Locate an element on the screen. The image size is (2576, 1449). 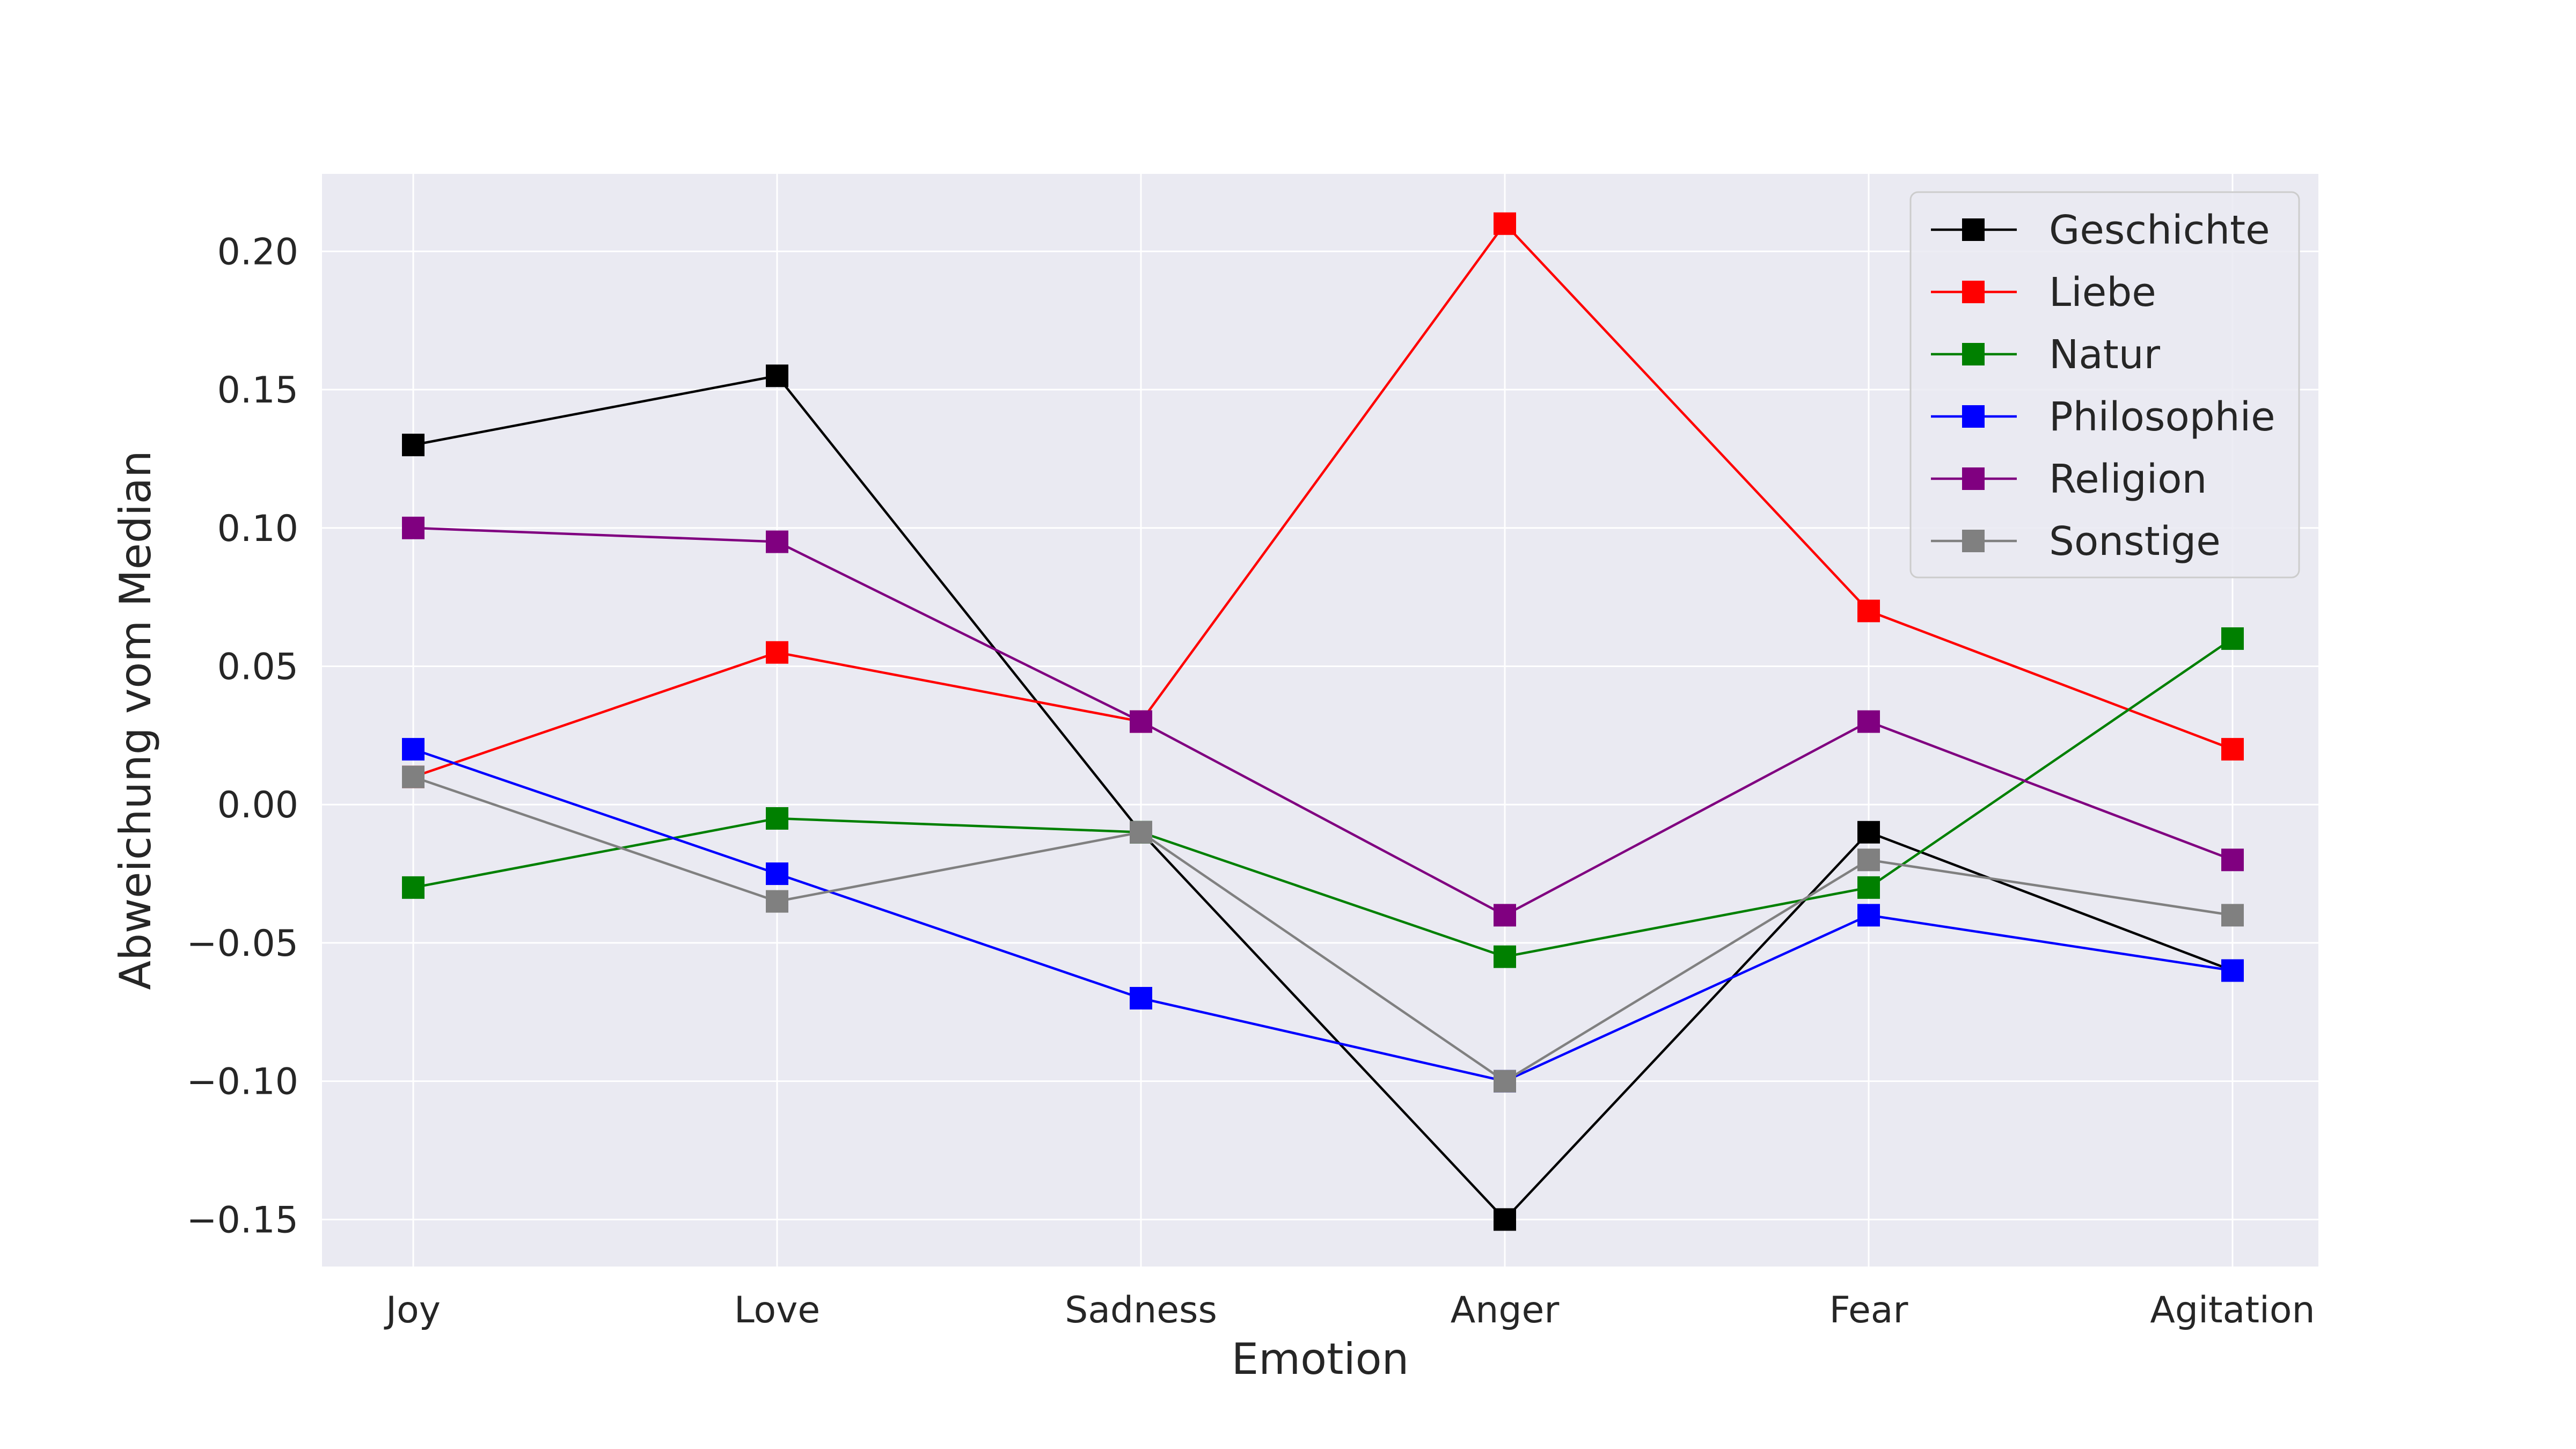
legend-box is located at coordinates (2104, 385).